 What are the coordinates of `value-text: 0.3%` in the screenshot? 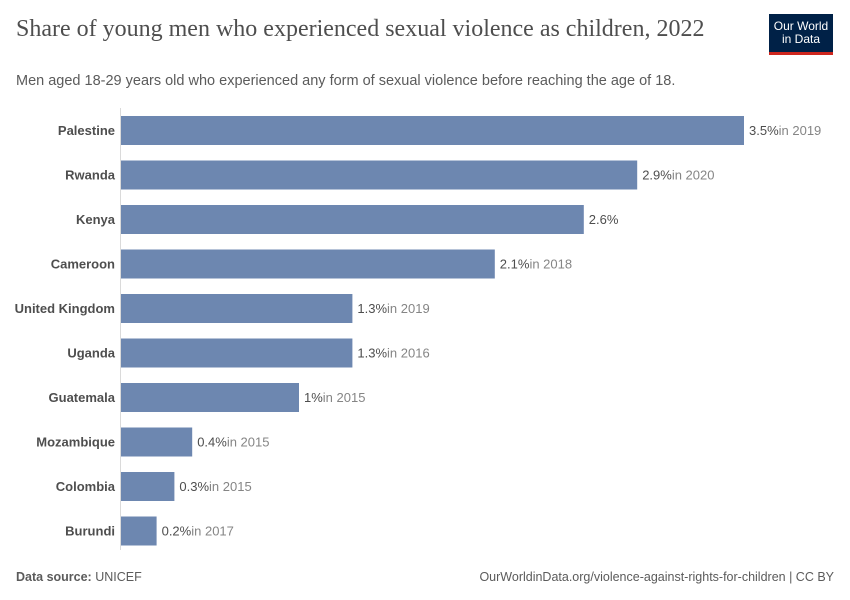 It's located at (194, 486).